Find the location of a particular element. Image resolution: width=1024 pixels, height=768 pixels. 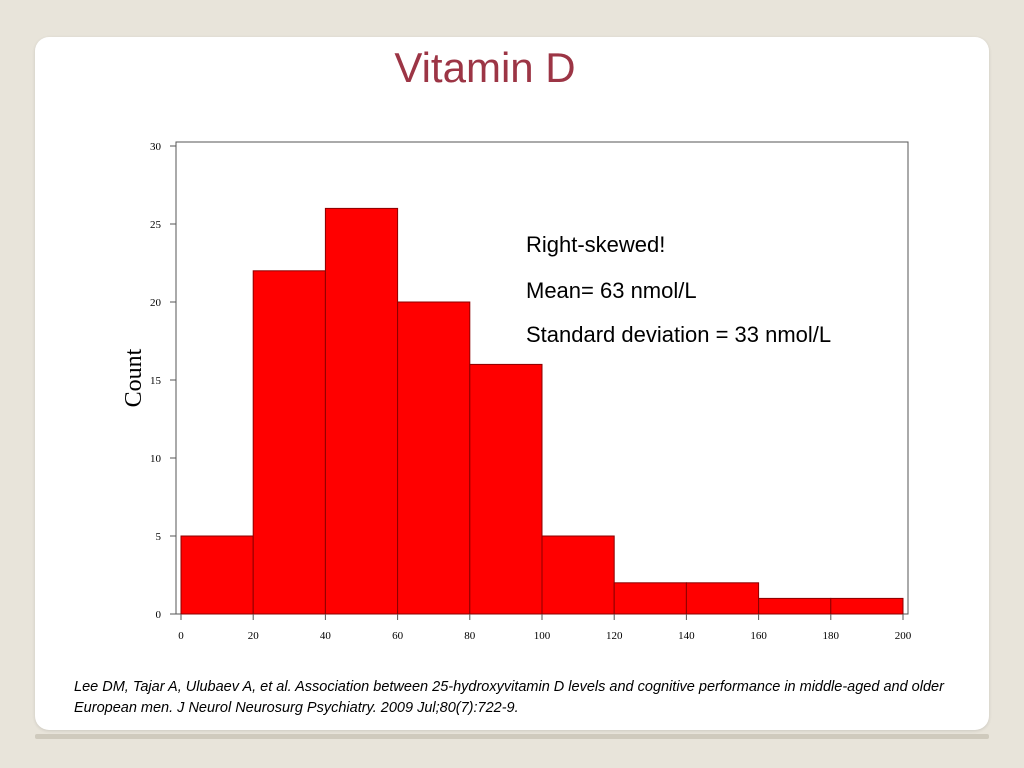

x-tick-label-200: 200 is located at coordinates (903, 636).